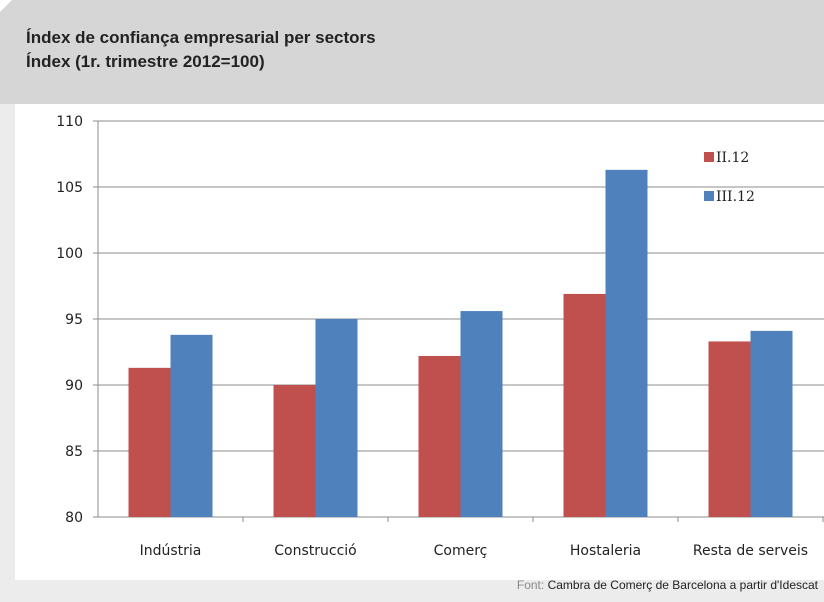 This screenshot has height=602, width=824. What do you see at coordinates (74, 452) in the screenshot?
I see `y-tick-label: 85` at bounding box center [74, 452].